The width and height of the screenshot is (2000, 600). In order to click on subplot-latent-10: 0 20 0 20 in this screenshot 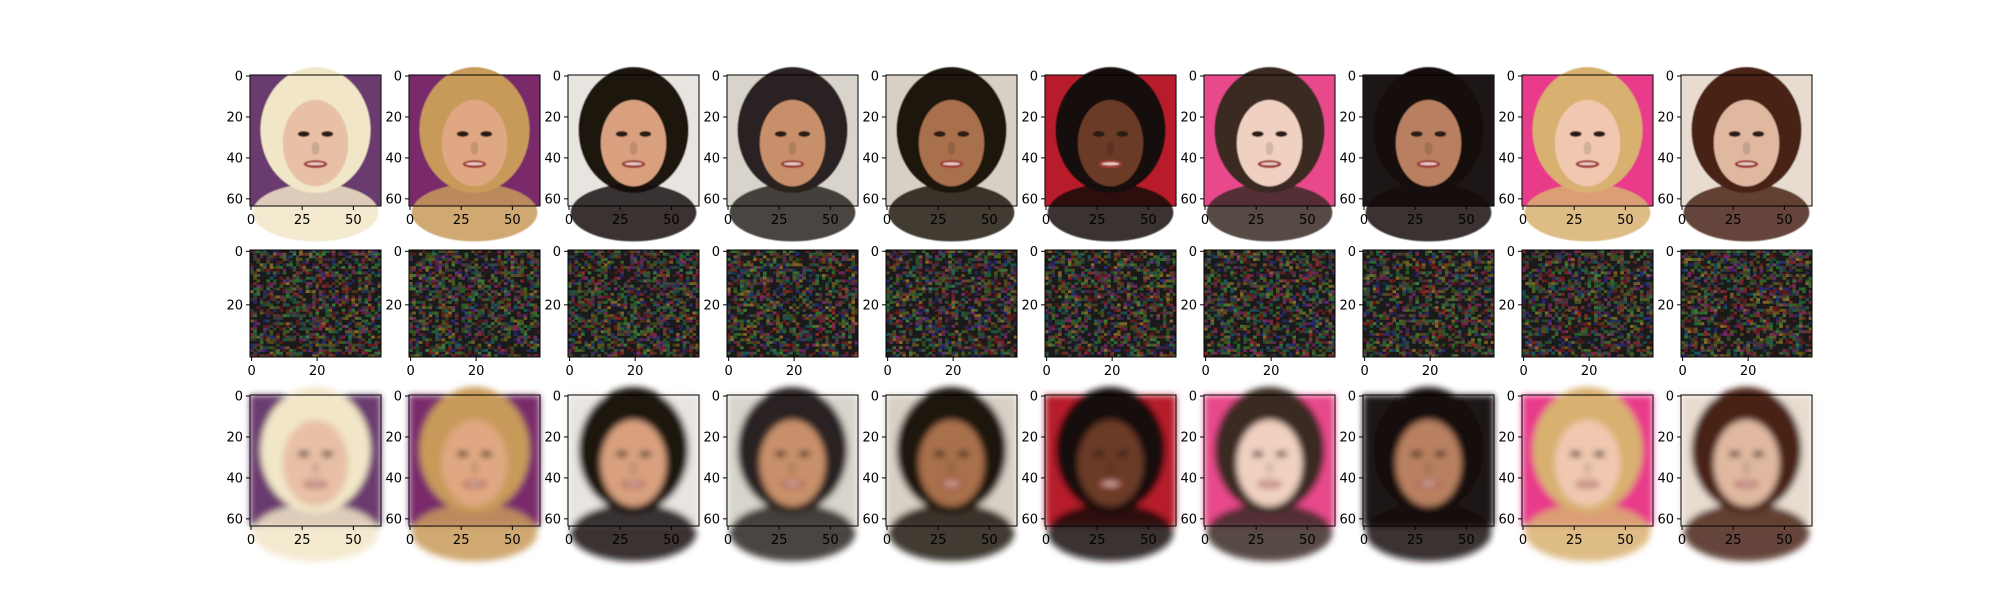, I will do `click(1735, 312)`.